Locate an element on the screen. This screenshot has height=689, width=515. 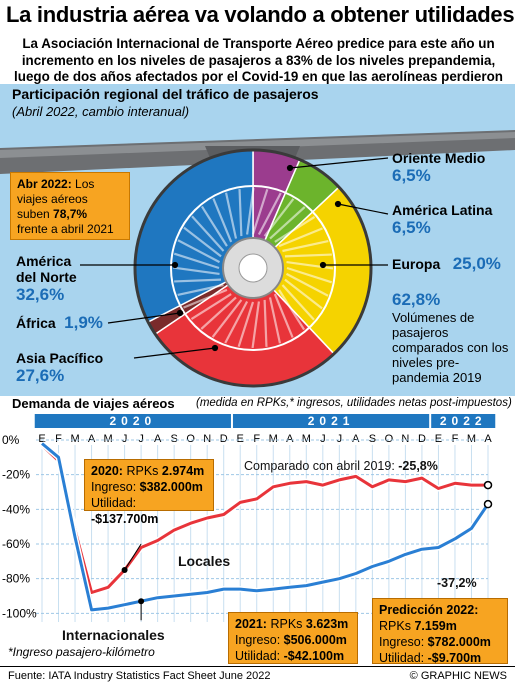
box-value: 7.159m is located at coordinates (435, 626).